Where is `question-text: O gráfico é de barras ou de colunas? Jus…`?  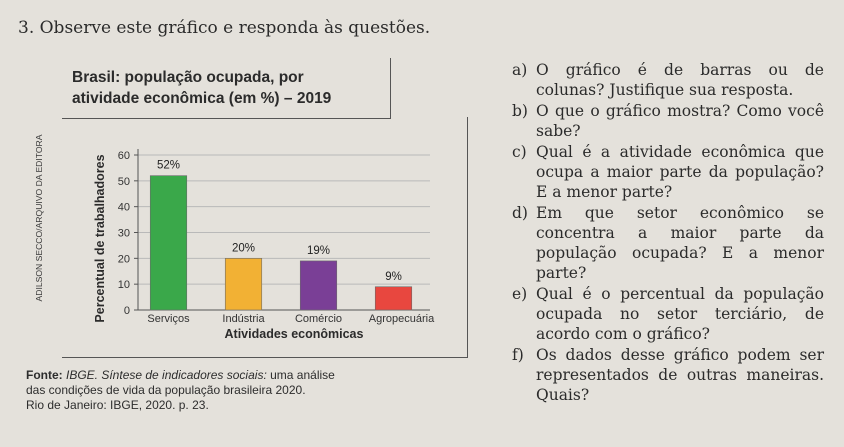
question-text: O gráfico é de barras ou de colunas? Jus… is located at coordinates (680, 80).